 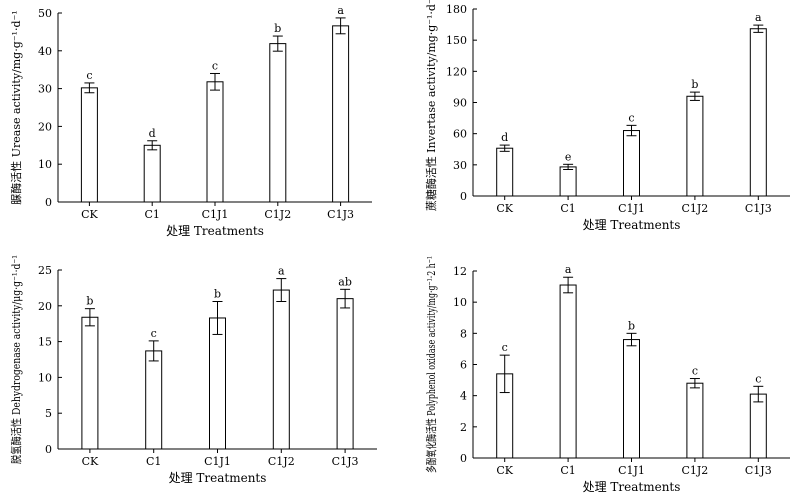 What do you see at coordinates (460, 103) in the screenshot?
I see `y-tick-label: 90` at bounding box center [460, 103].